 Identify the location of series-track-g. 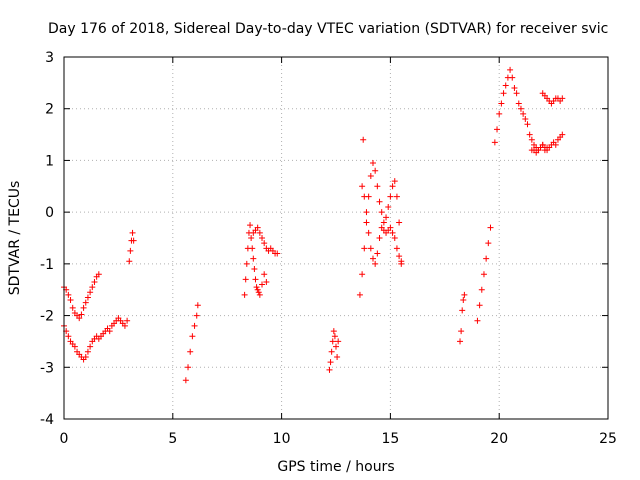
(334, 350).